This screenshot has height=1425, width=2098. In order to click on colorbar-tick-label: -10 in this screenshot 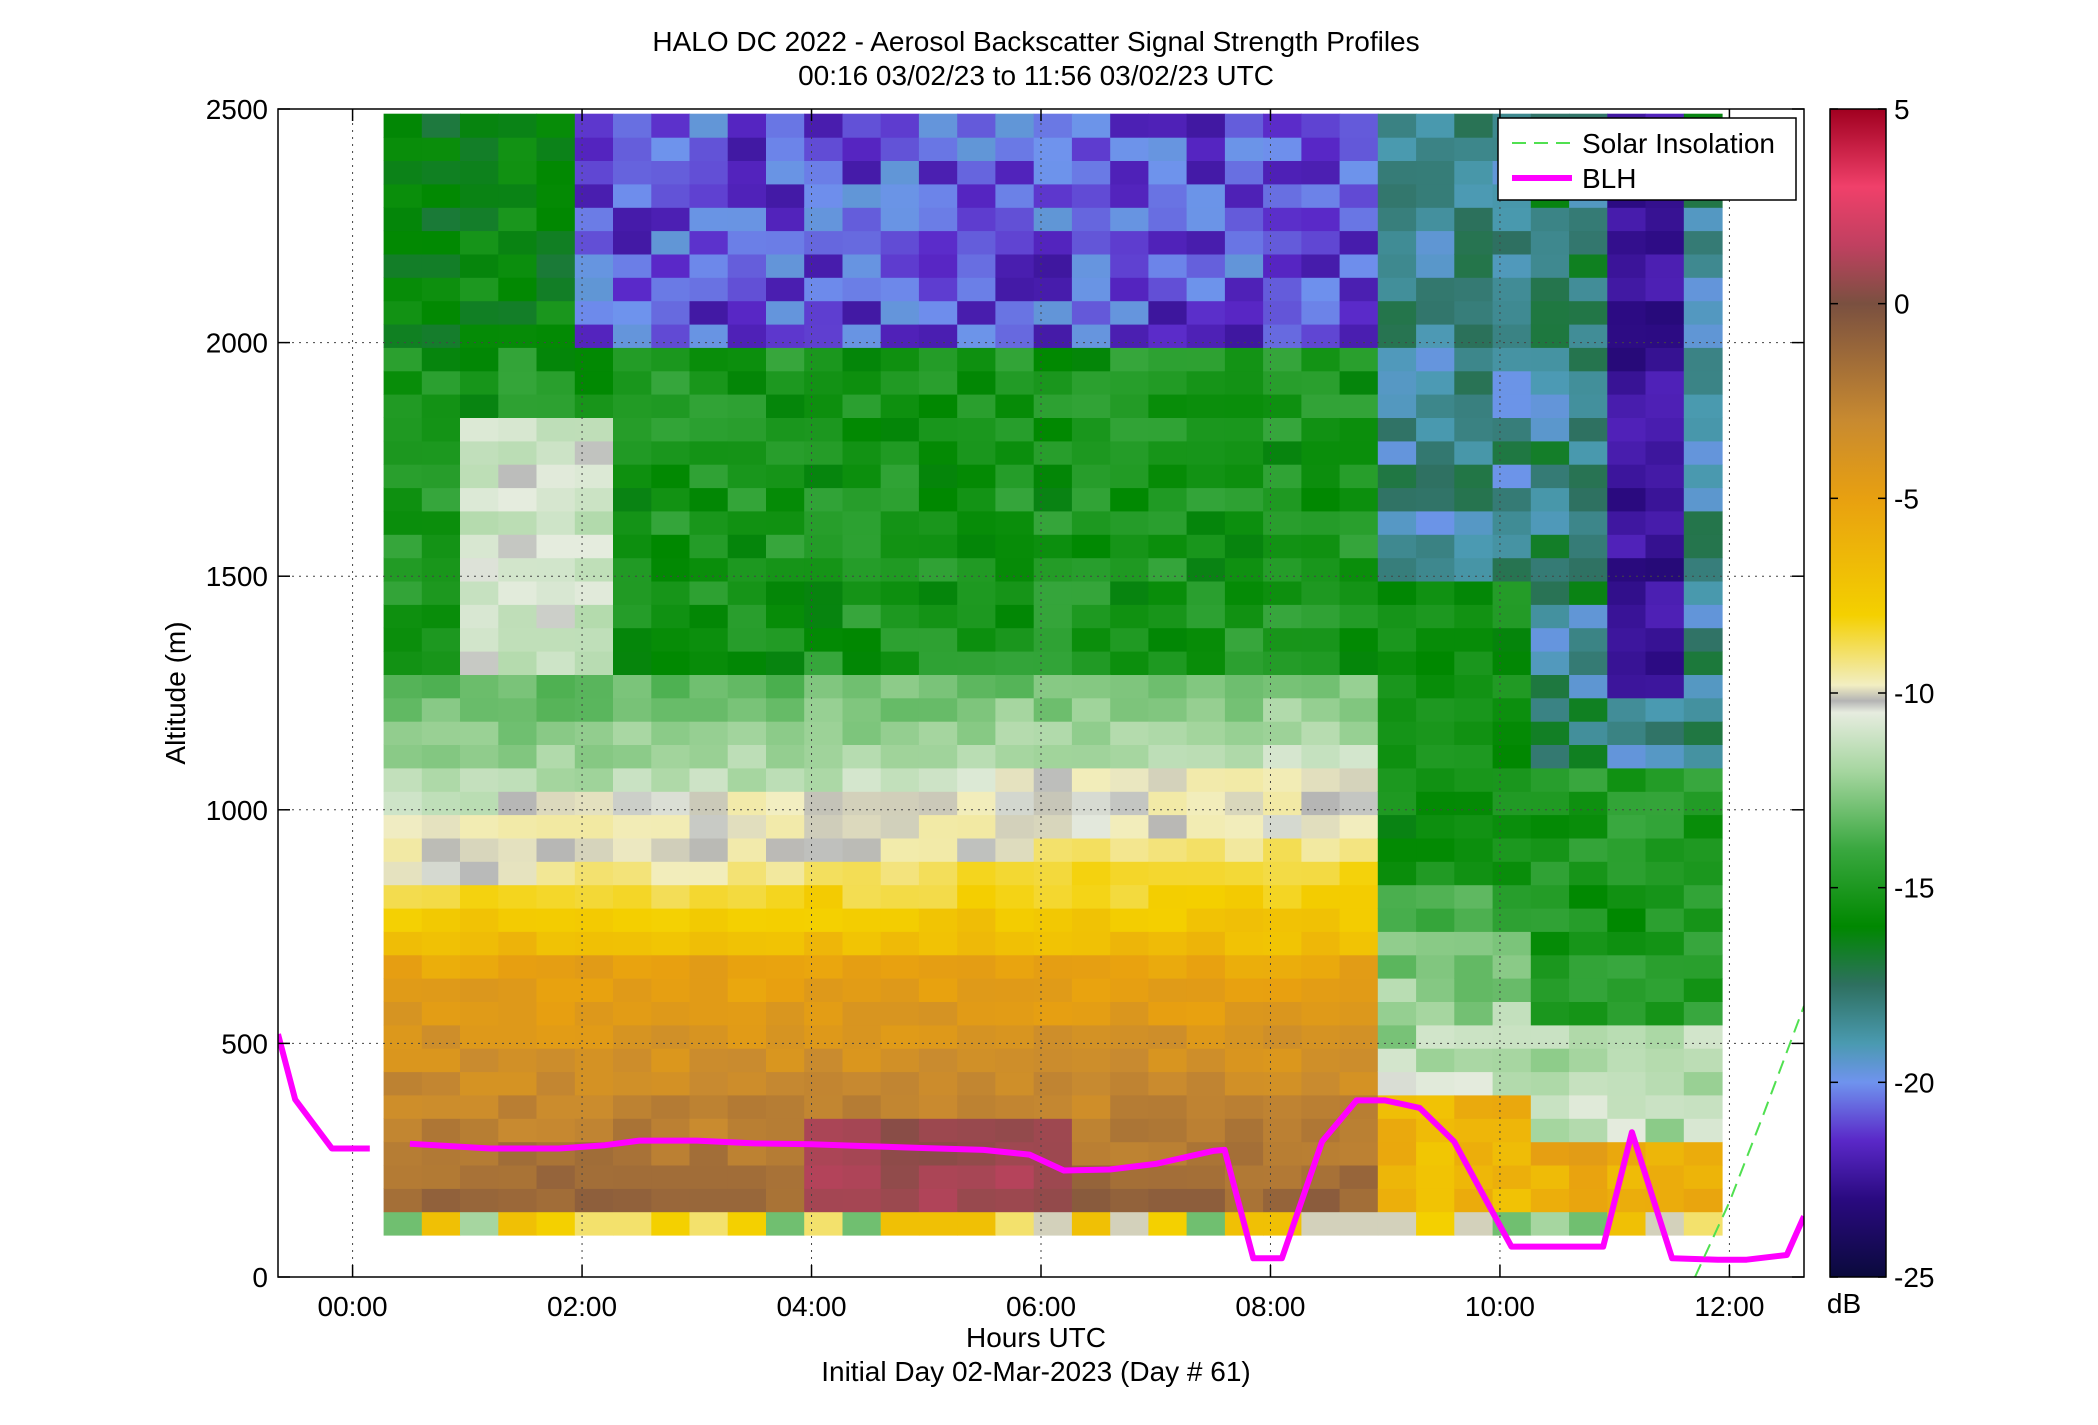, I will do `click(1914, 693)`.